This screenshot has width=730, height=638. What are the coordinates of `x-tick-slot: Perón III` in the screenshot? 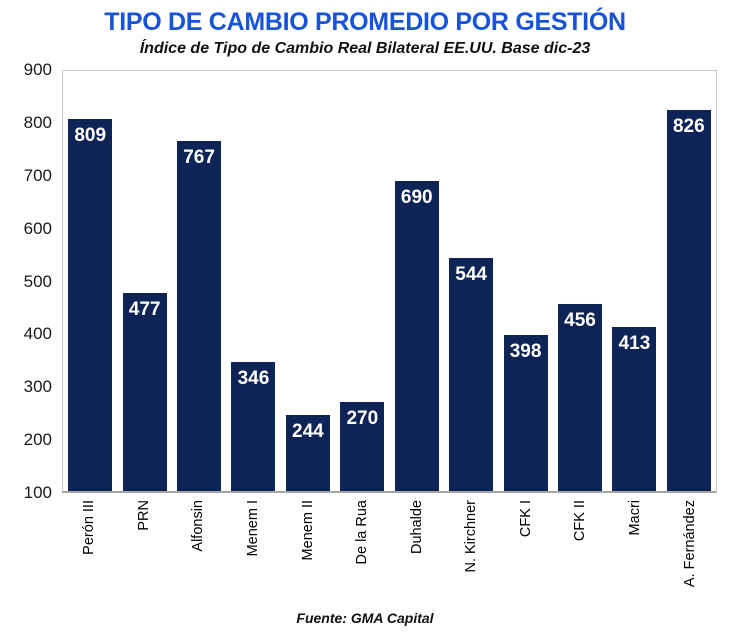 It's located at (89, 554).